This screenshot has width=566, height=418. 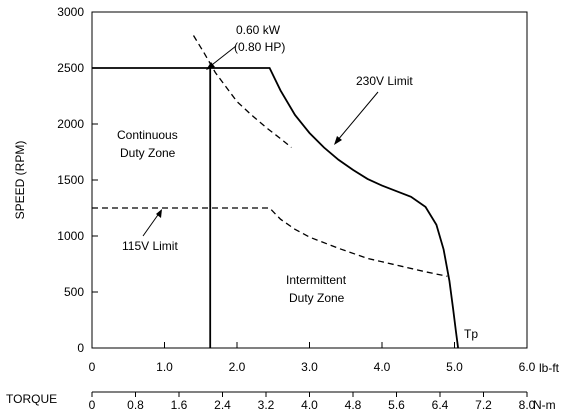 What do you see at coordinates (440, 405) in the screenshot?
I see `x-nm-tick-label: 6.4` at bounding box center [440, 405].